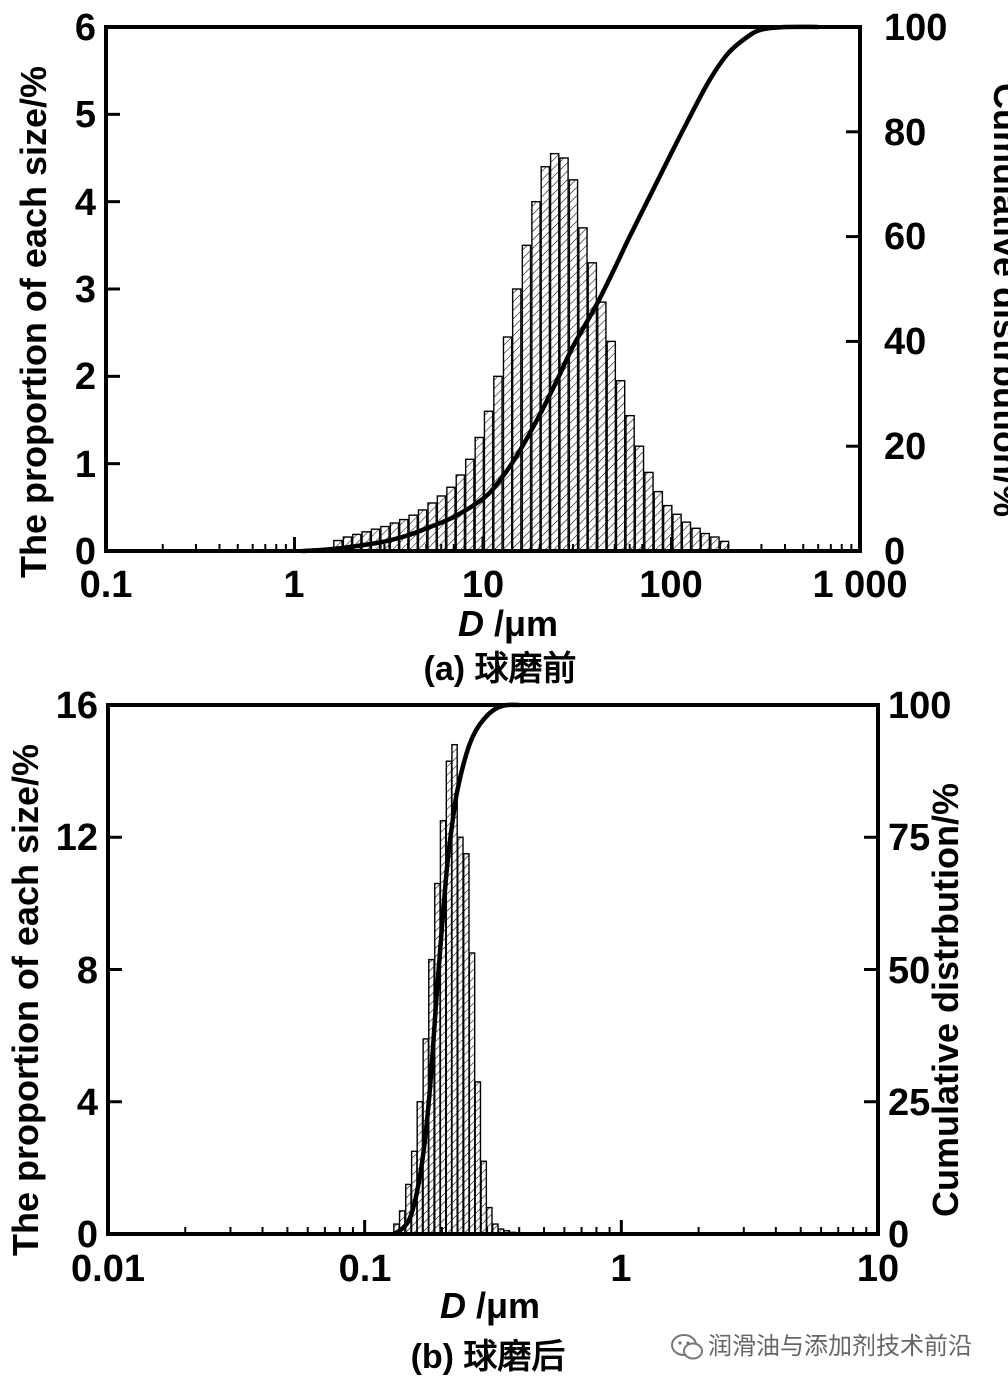  What do you see at coordinates (909, 838) in the screenshot?
I see `b-y2tick-label: 75` at bounding box center [909, 838].